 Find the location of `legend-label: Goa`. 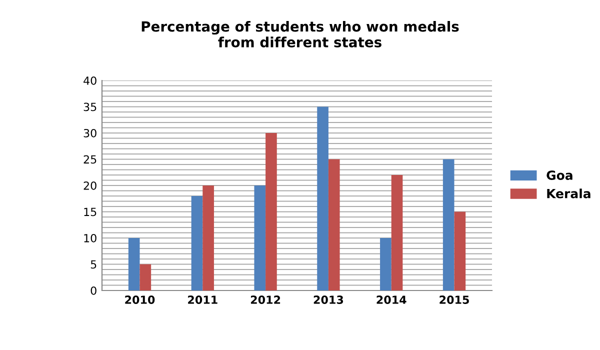

legend-label: Goa is located at coordinates (559, 175).